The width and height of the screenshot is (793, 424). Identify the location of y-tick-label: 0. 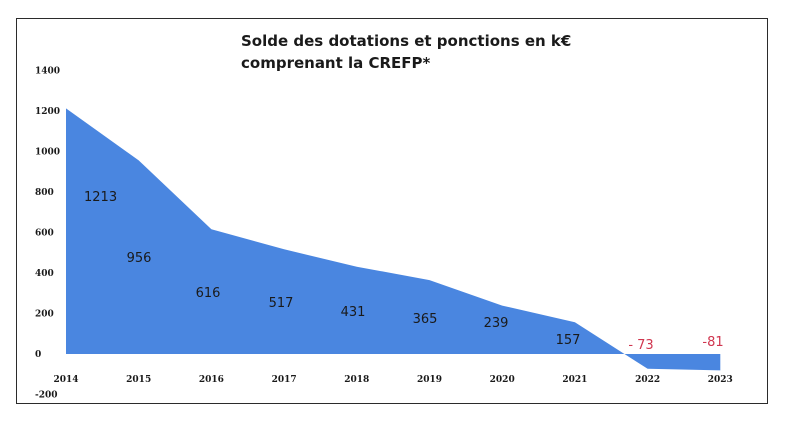
(38, 355).